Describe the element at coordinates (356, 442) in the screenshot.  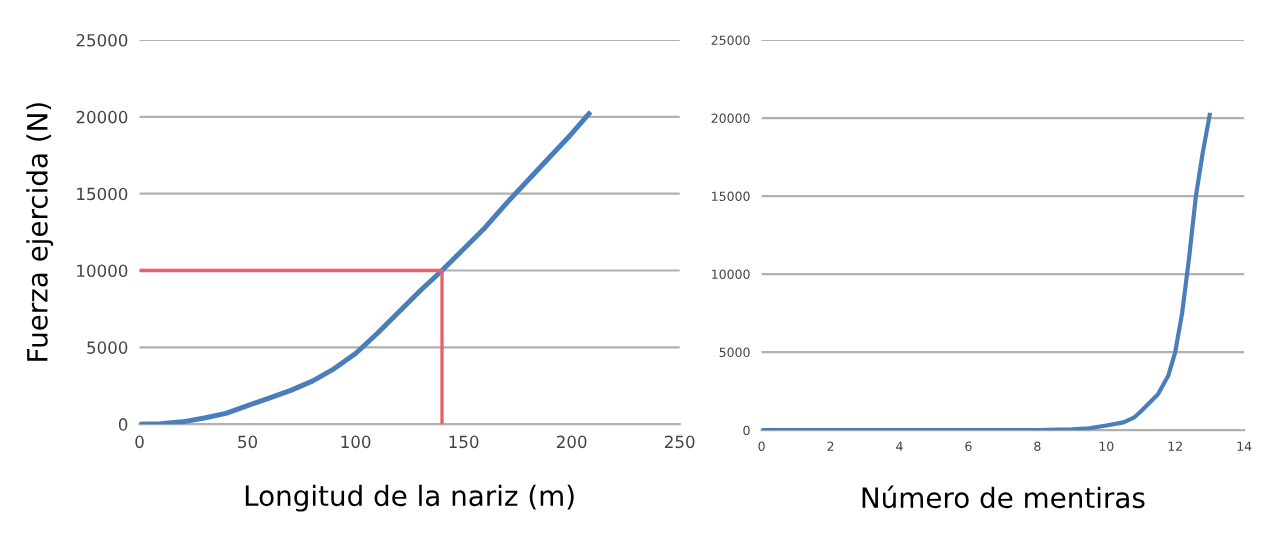
I see `x-tick-label: 100` at that location.